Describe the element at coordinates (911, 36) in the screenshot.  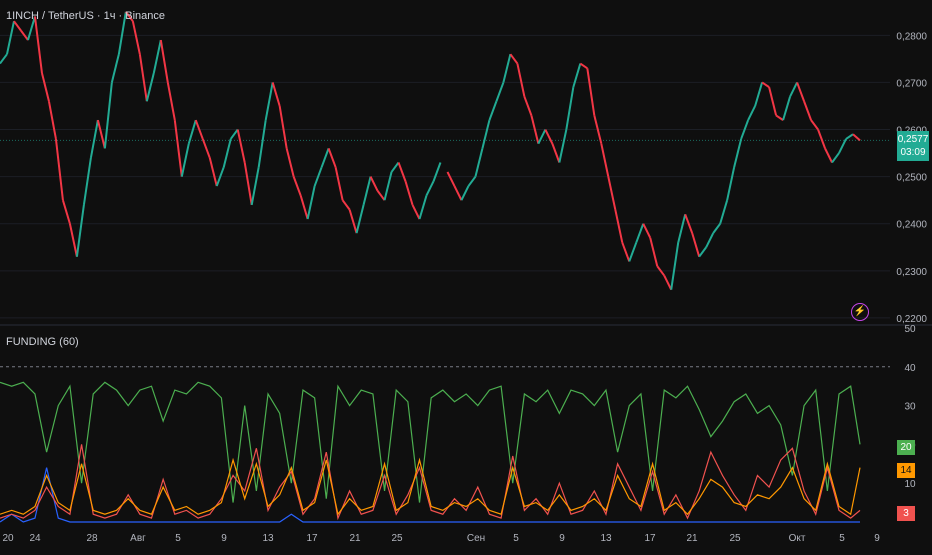
I see `price-tick-label: 0,2800` at that location.